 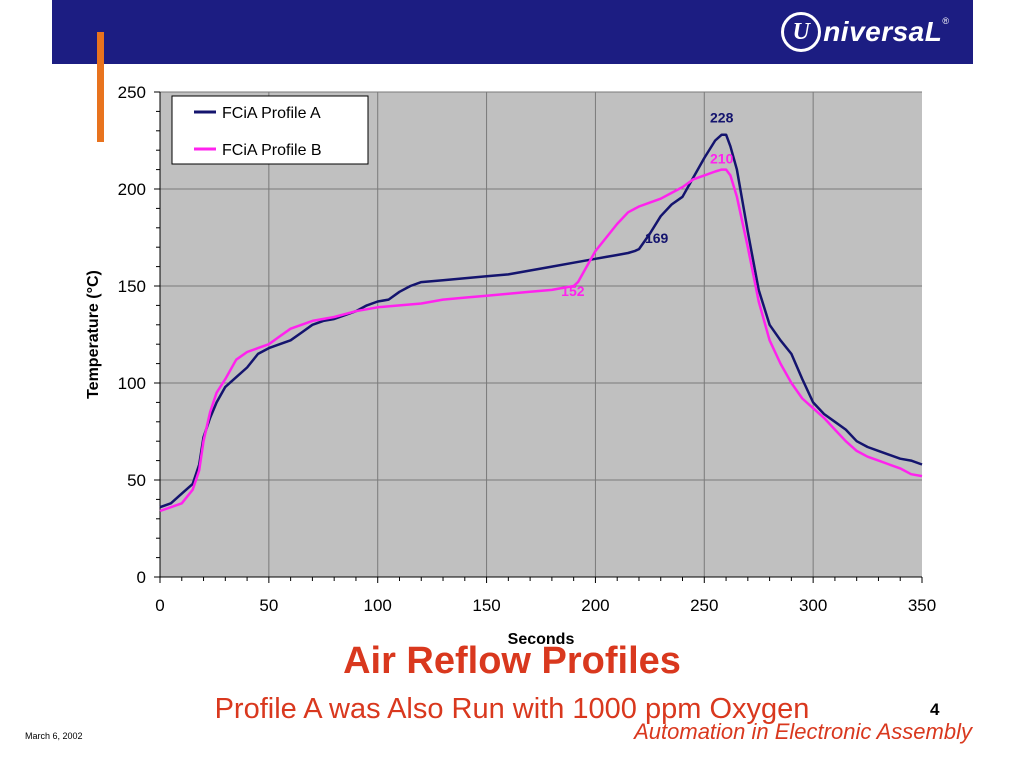 I want to click on x-tick-label: 50, so click(x=268, y=605).